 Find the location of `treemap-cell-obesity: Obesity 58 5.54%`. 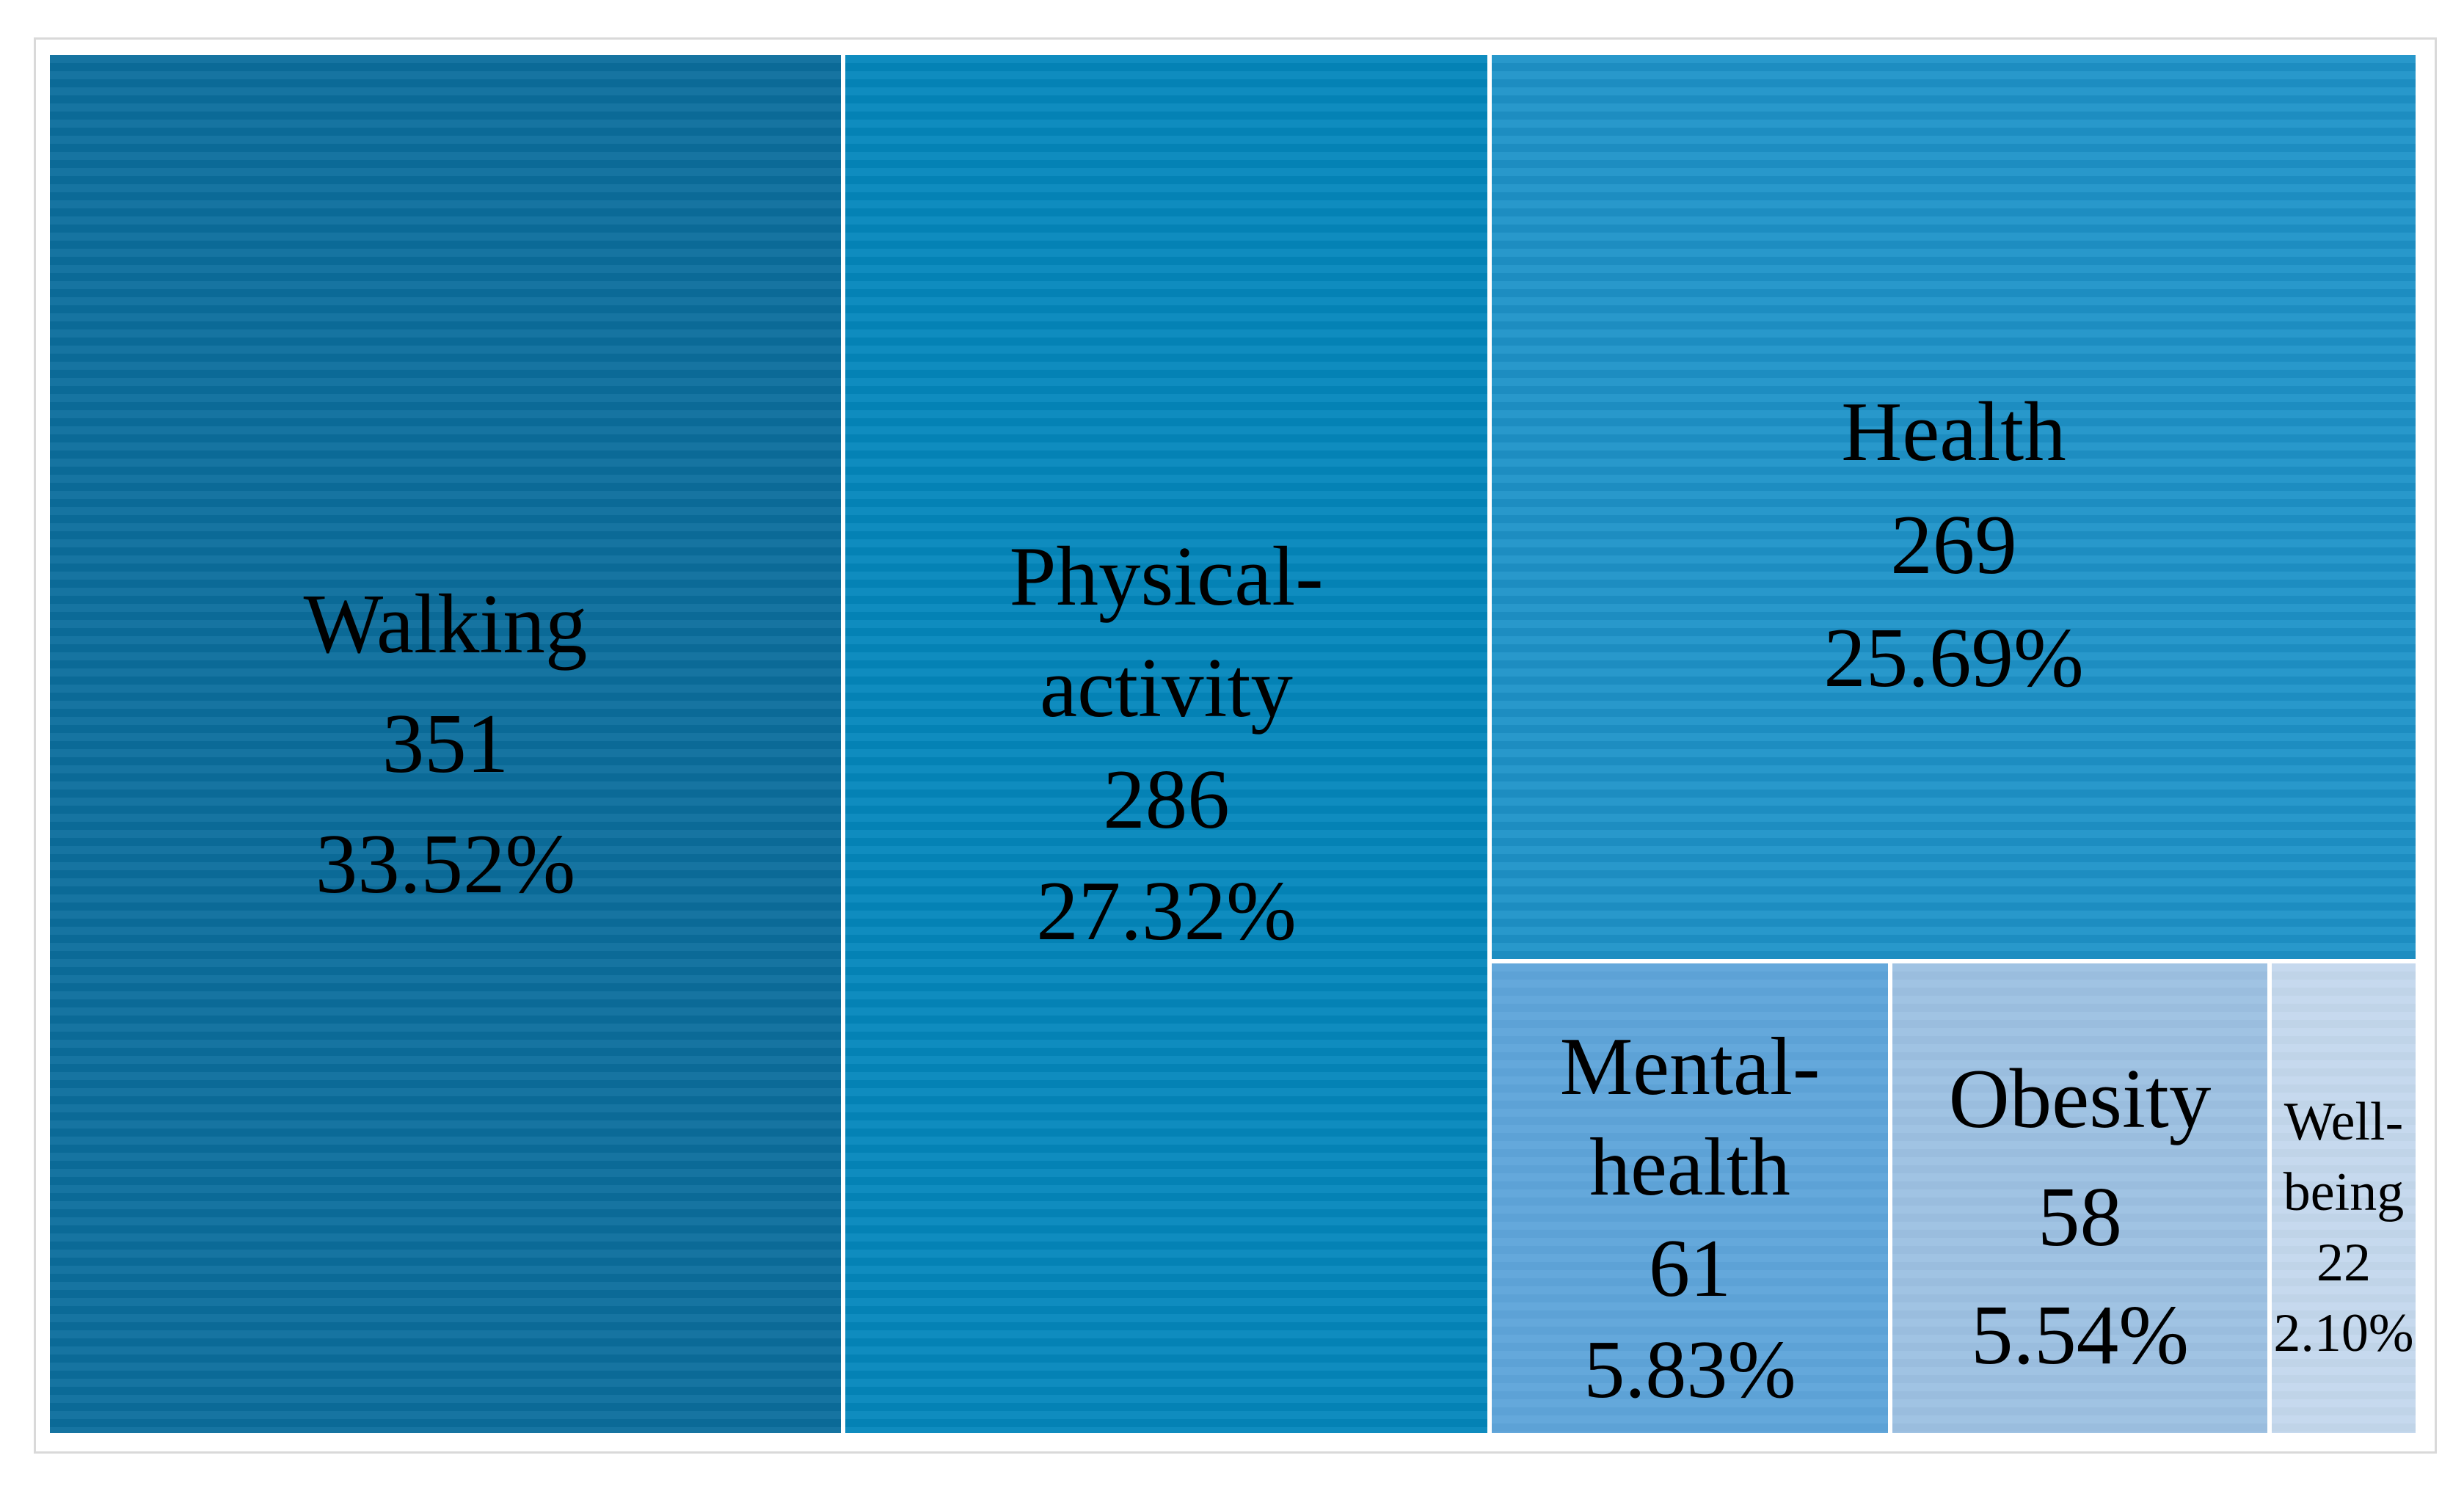

treemap-cell-obesity: Obesity 58 5.54% is located at coordinates (2079, 1198).